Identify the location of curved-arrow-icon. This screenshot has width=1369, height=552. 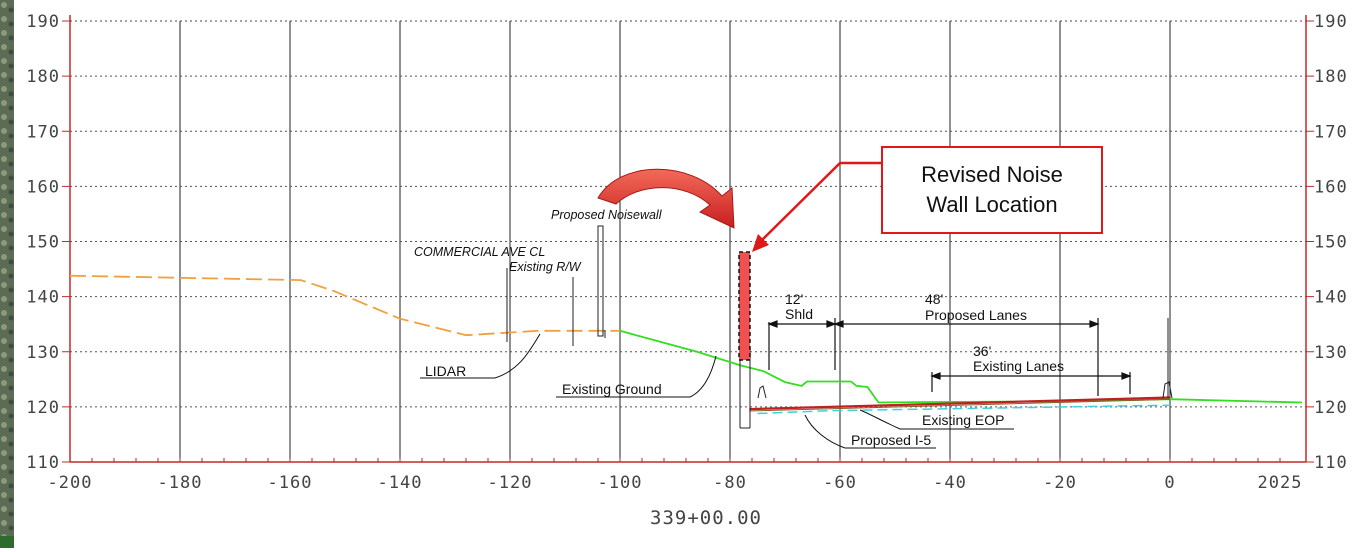
(666, 198).